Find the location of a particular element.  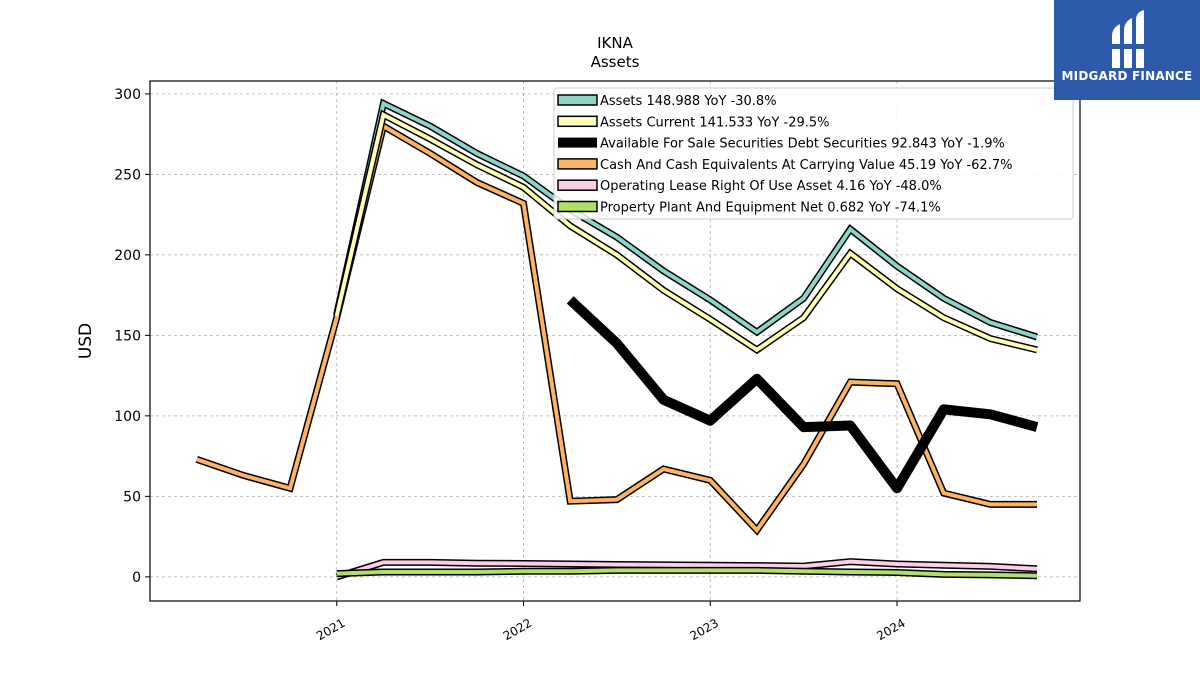

x-tick-label: 2023 is located at coordinates (704, 629).